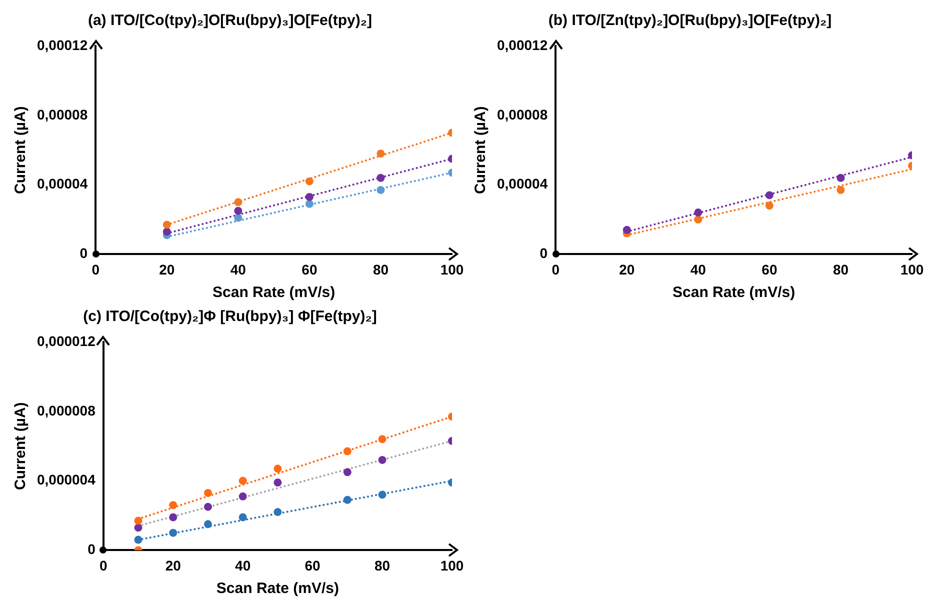 The image size is (936, 601). I want to click on chart-title: (b) ITO/[Zn(tpy)₂]O[Ru(bpy)₃]O[Fe(tpy)₂], so click(690, 21).